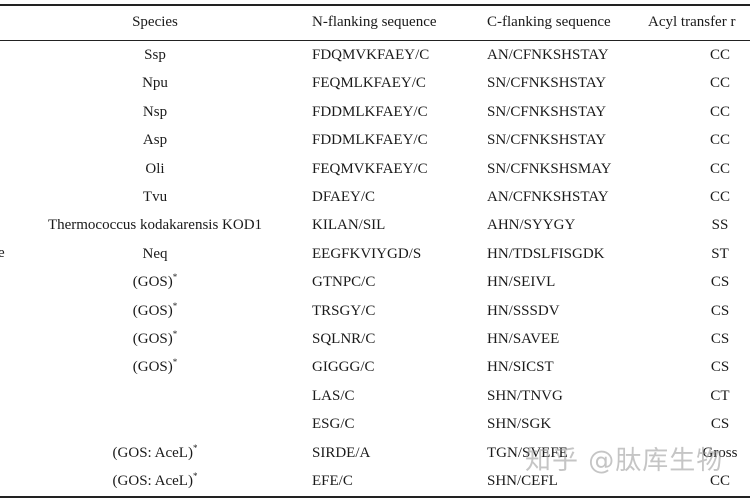 Image resolution: width=750 pixels, height=500 pixels. I want to click on species-text: Thermococcus kodakarensis KOD1, so click(155, 225).